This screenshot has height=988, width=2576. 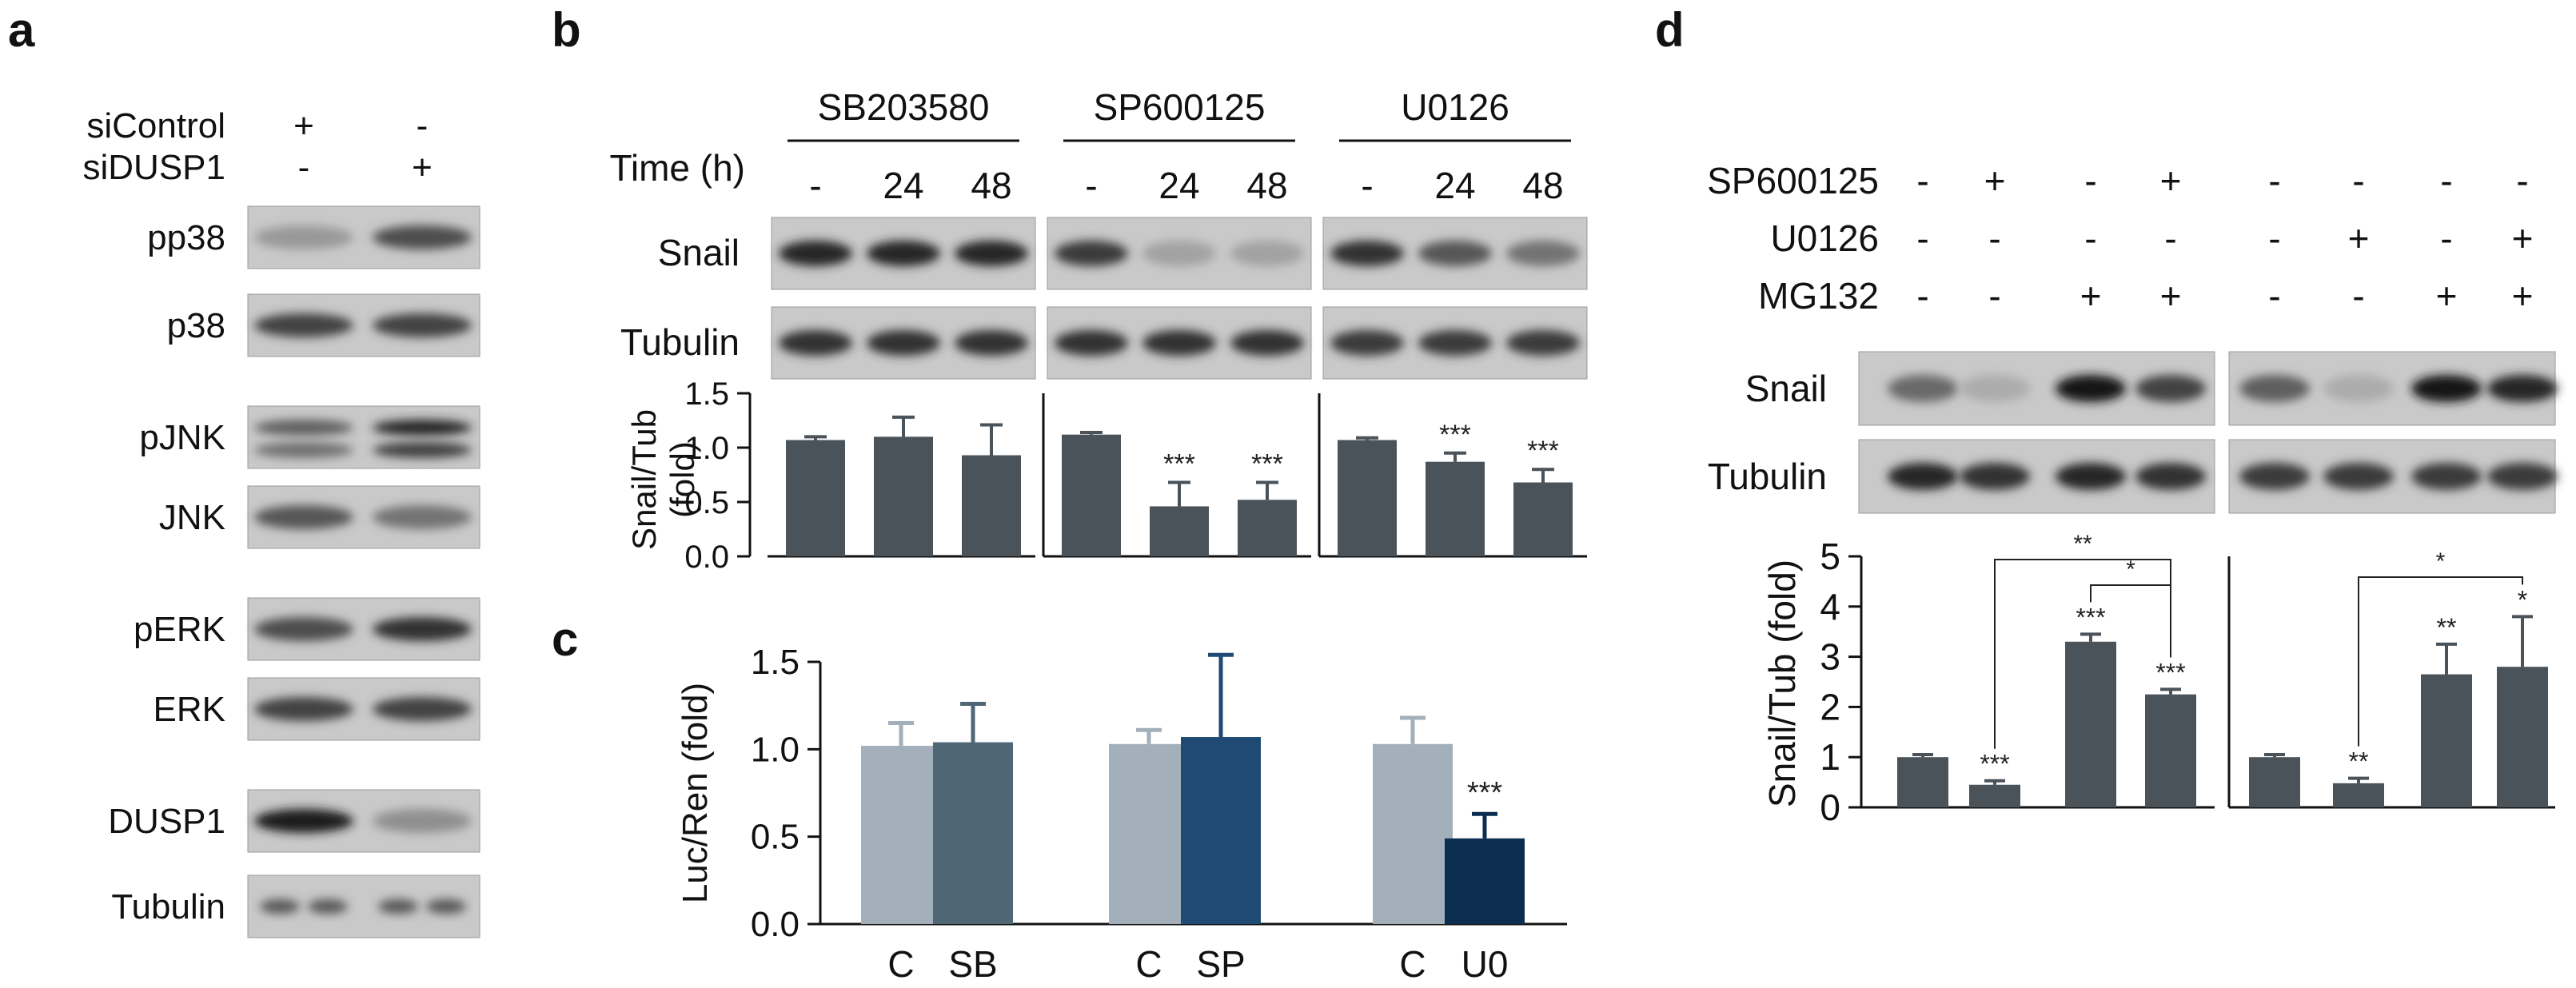 What do you see at coordinates (1830, 657) in the screenshot?
I see `y-tick-label: 3` at bounding box center [1830, 657].